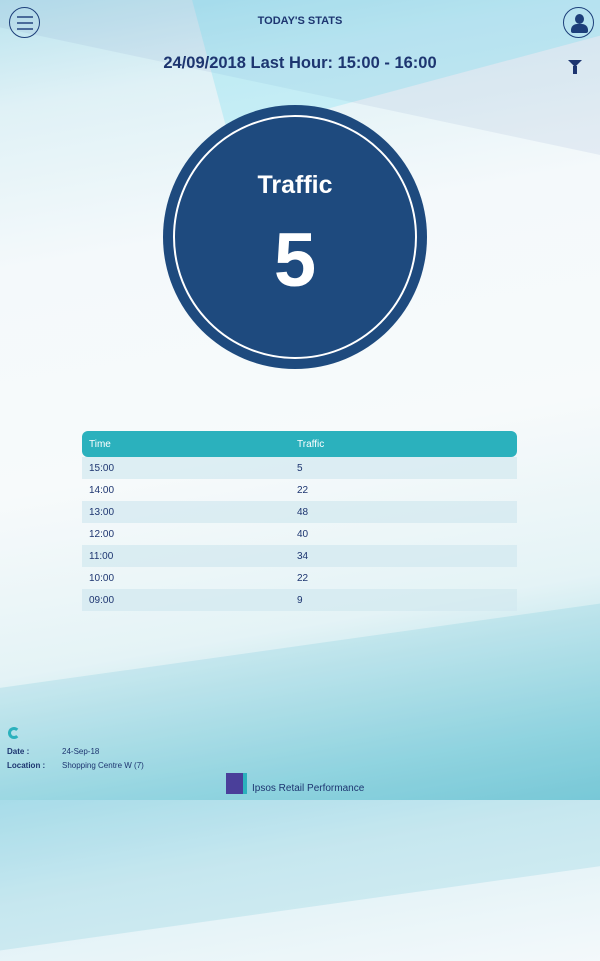 The width and height of the screenshot is (600, 961). Describe the element at coordinates (303, 534) in the screenshot. I see `cell-traffic: 40` at that location.